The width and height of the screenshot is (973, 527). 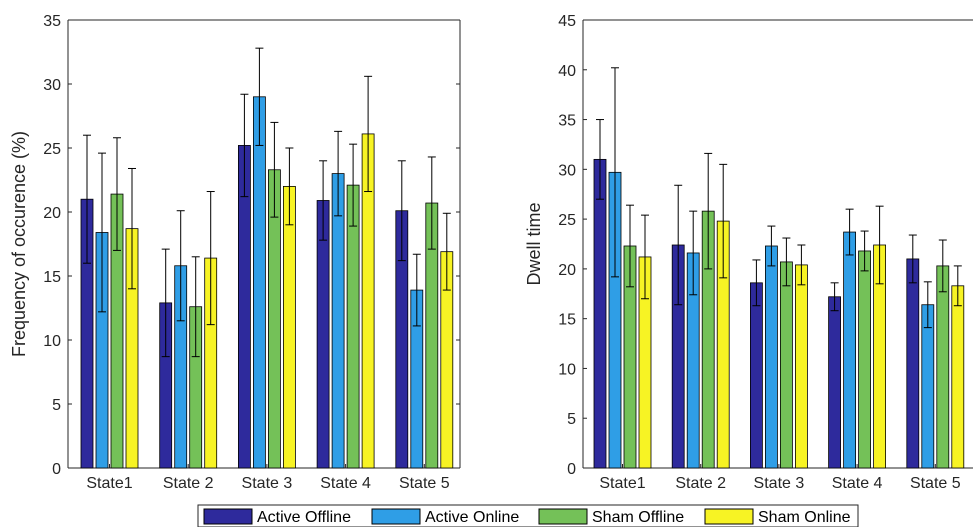 I want to click on dwell-bar-state-5-active-offline, so click(x=913, y=363).